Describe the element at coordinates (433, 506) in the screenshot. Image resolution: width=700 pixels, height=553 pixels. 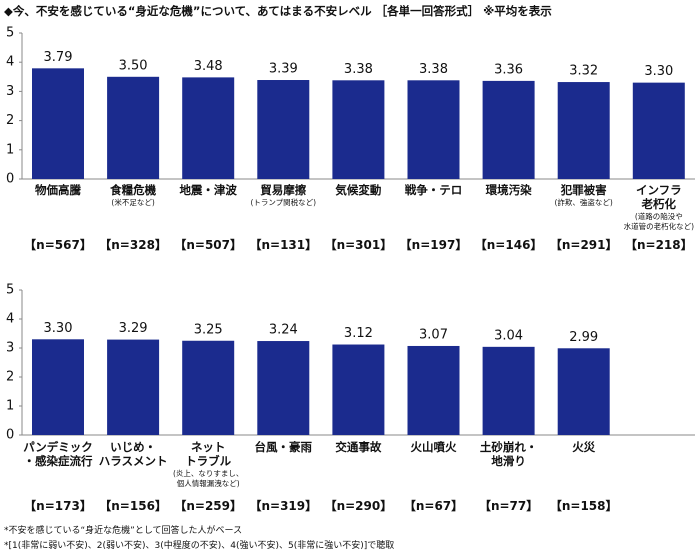
I see `sample-size: 【n=67】` at that location.